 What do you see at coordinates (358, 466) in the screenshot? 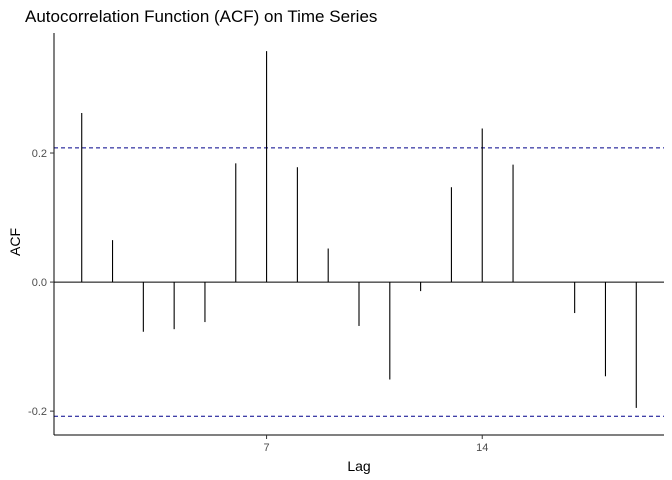
I see `x-axis-title: Lag` at bounding box center [358, 466].